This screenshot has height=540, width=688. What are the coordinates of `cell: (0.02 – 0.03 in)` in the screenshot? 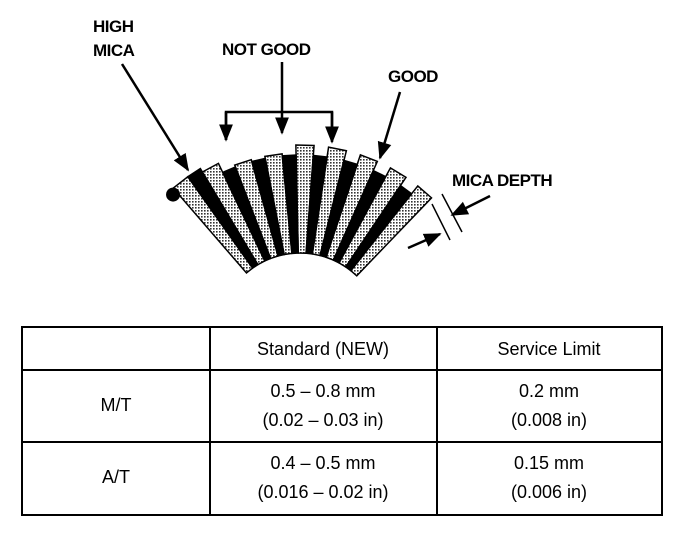 It's located at (322, 420).